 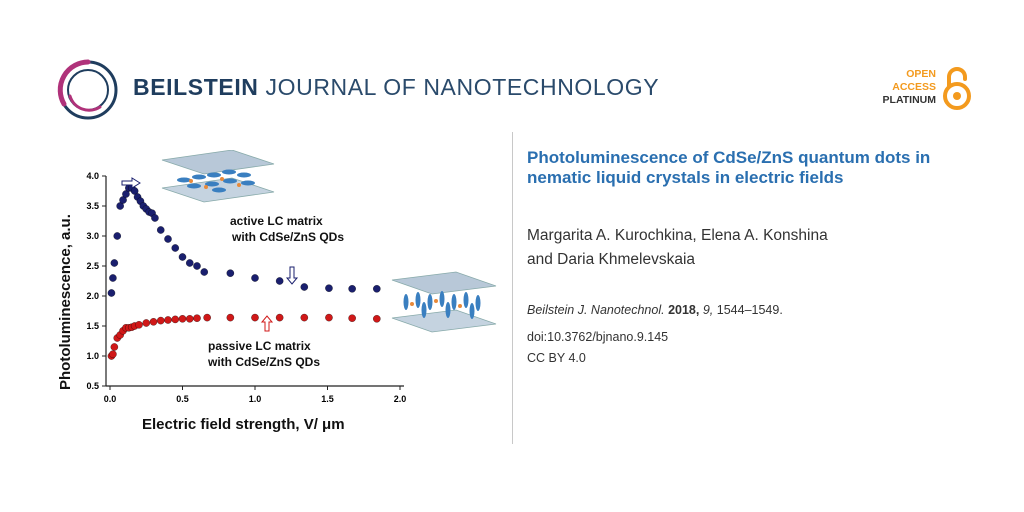 What do you see at coordinates (909, 100) in the screenshot?
I see `oa-line-platinum: PLATINUM` at bounding box center [909, 100].